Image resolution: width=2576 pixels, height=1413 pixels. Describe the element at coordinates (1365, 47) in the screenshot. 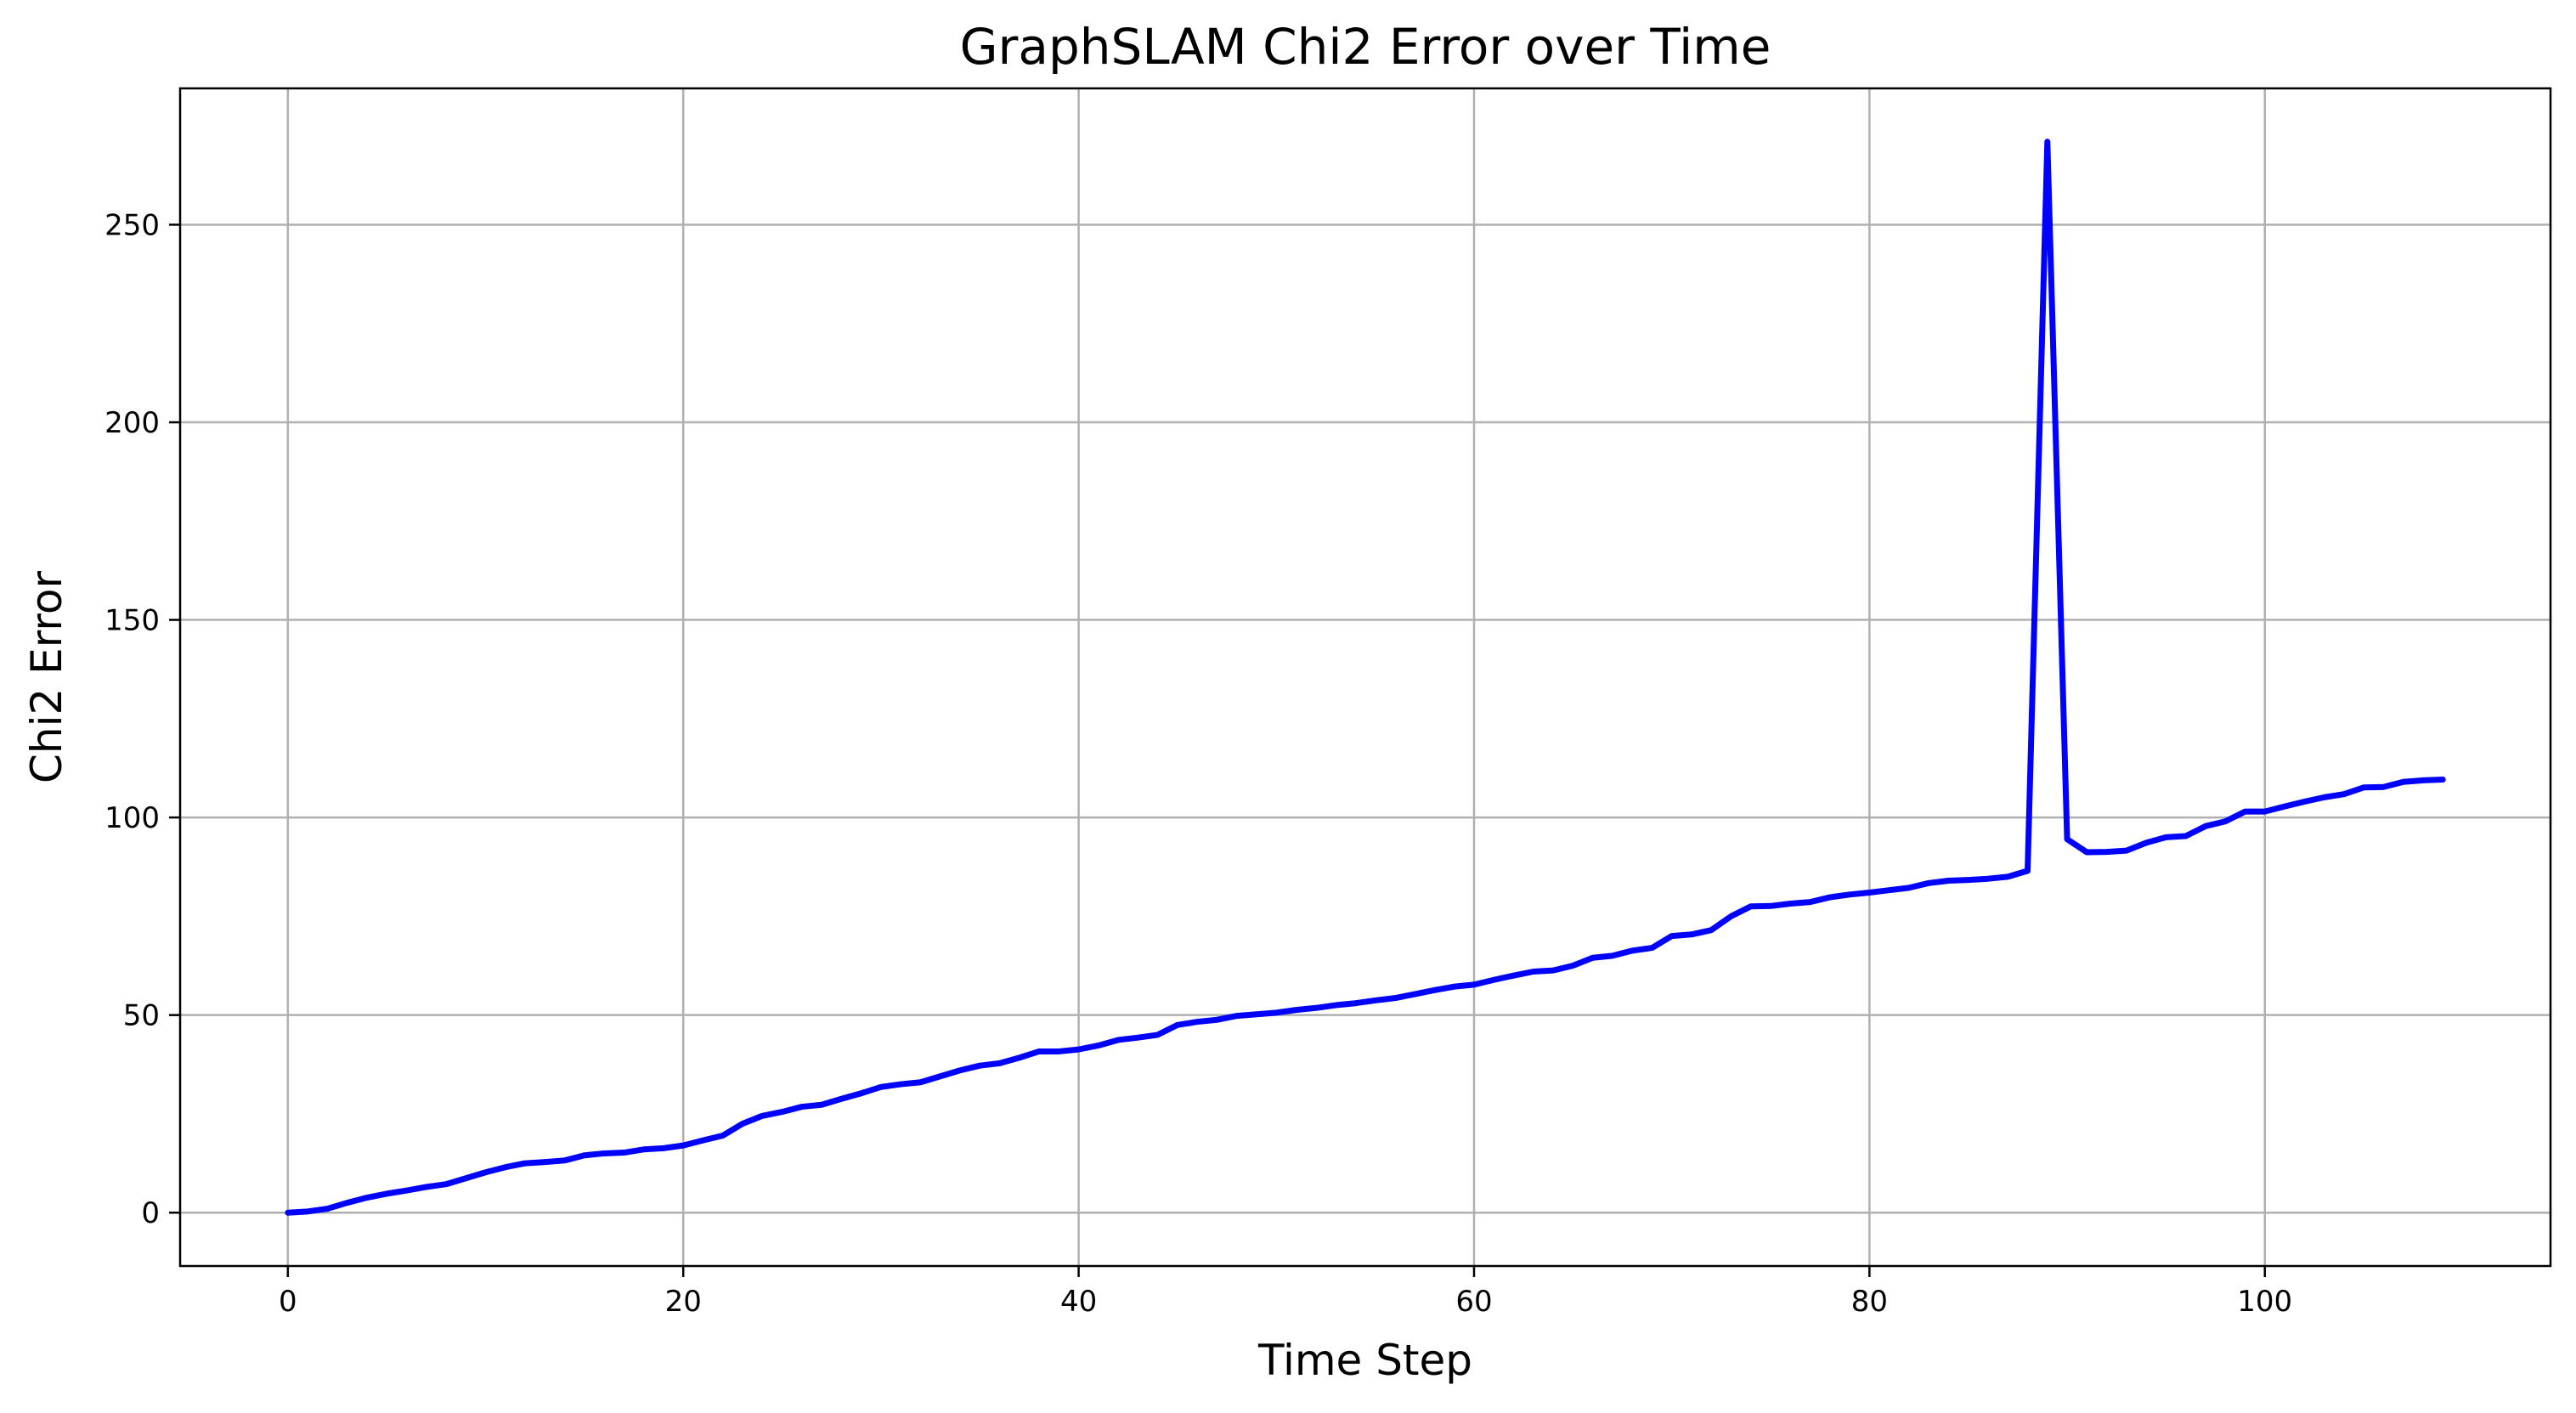

I see `chart-title: GraphSLAM Chi2 Error over Time` at that location.